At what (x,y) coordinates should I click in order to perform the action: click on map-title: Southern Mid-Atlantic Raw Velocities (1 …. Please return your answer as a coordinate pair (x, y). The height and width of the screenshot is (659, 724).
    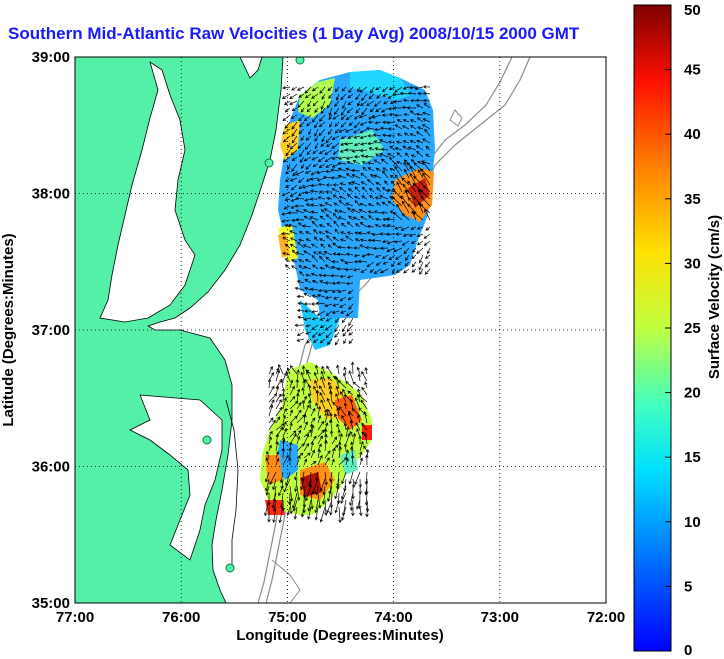
    Looking at the image, I should click on (294, 33).